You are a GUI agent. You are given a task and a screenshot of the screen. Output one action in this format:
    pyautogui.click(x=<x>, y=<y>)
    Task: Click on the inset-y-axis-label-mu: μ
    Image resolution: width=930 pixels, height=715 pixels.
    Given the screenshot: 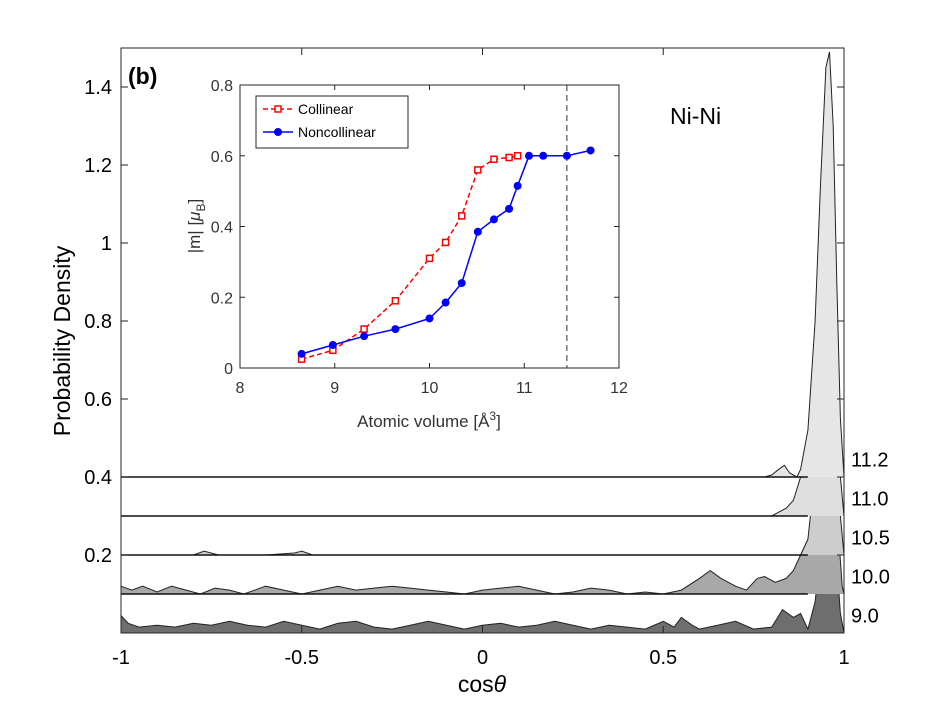 What is the action you would take?
    pyautogui.click(x=194, y=216)
    